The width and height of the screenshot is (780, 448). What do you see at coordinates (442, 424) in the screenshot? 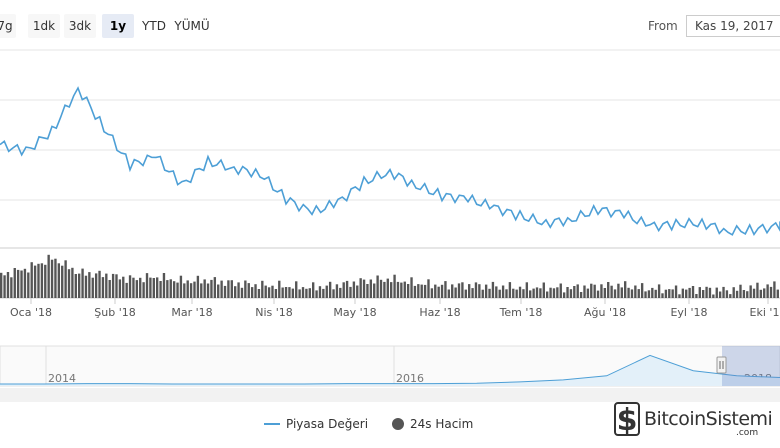
I see `legend-label-volume: 24s Hacim` at bounding box center [442, 424].